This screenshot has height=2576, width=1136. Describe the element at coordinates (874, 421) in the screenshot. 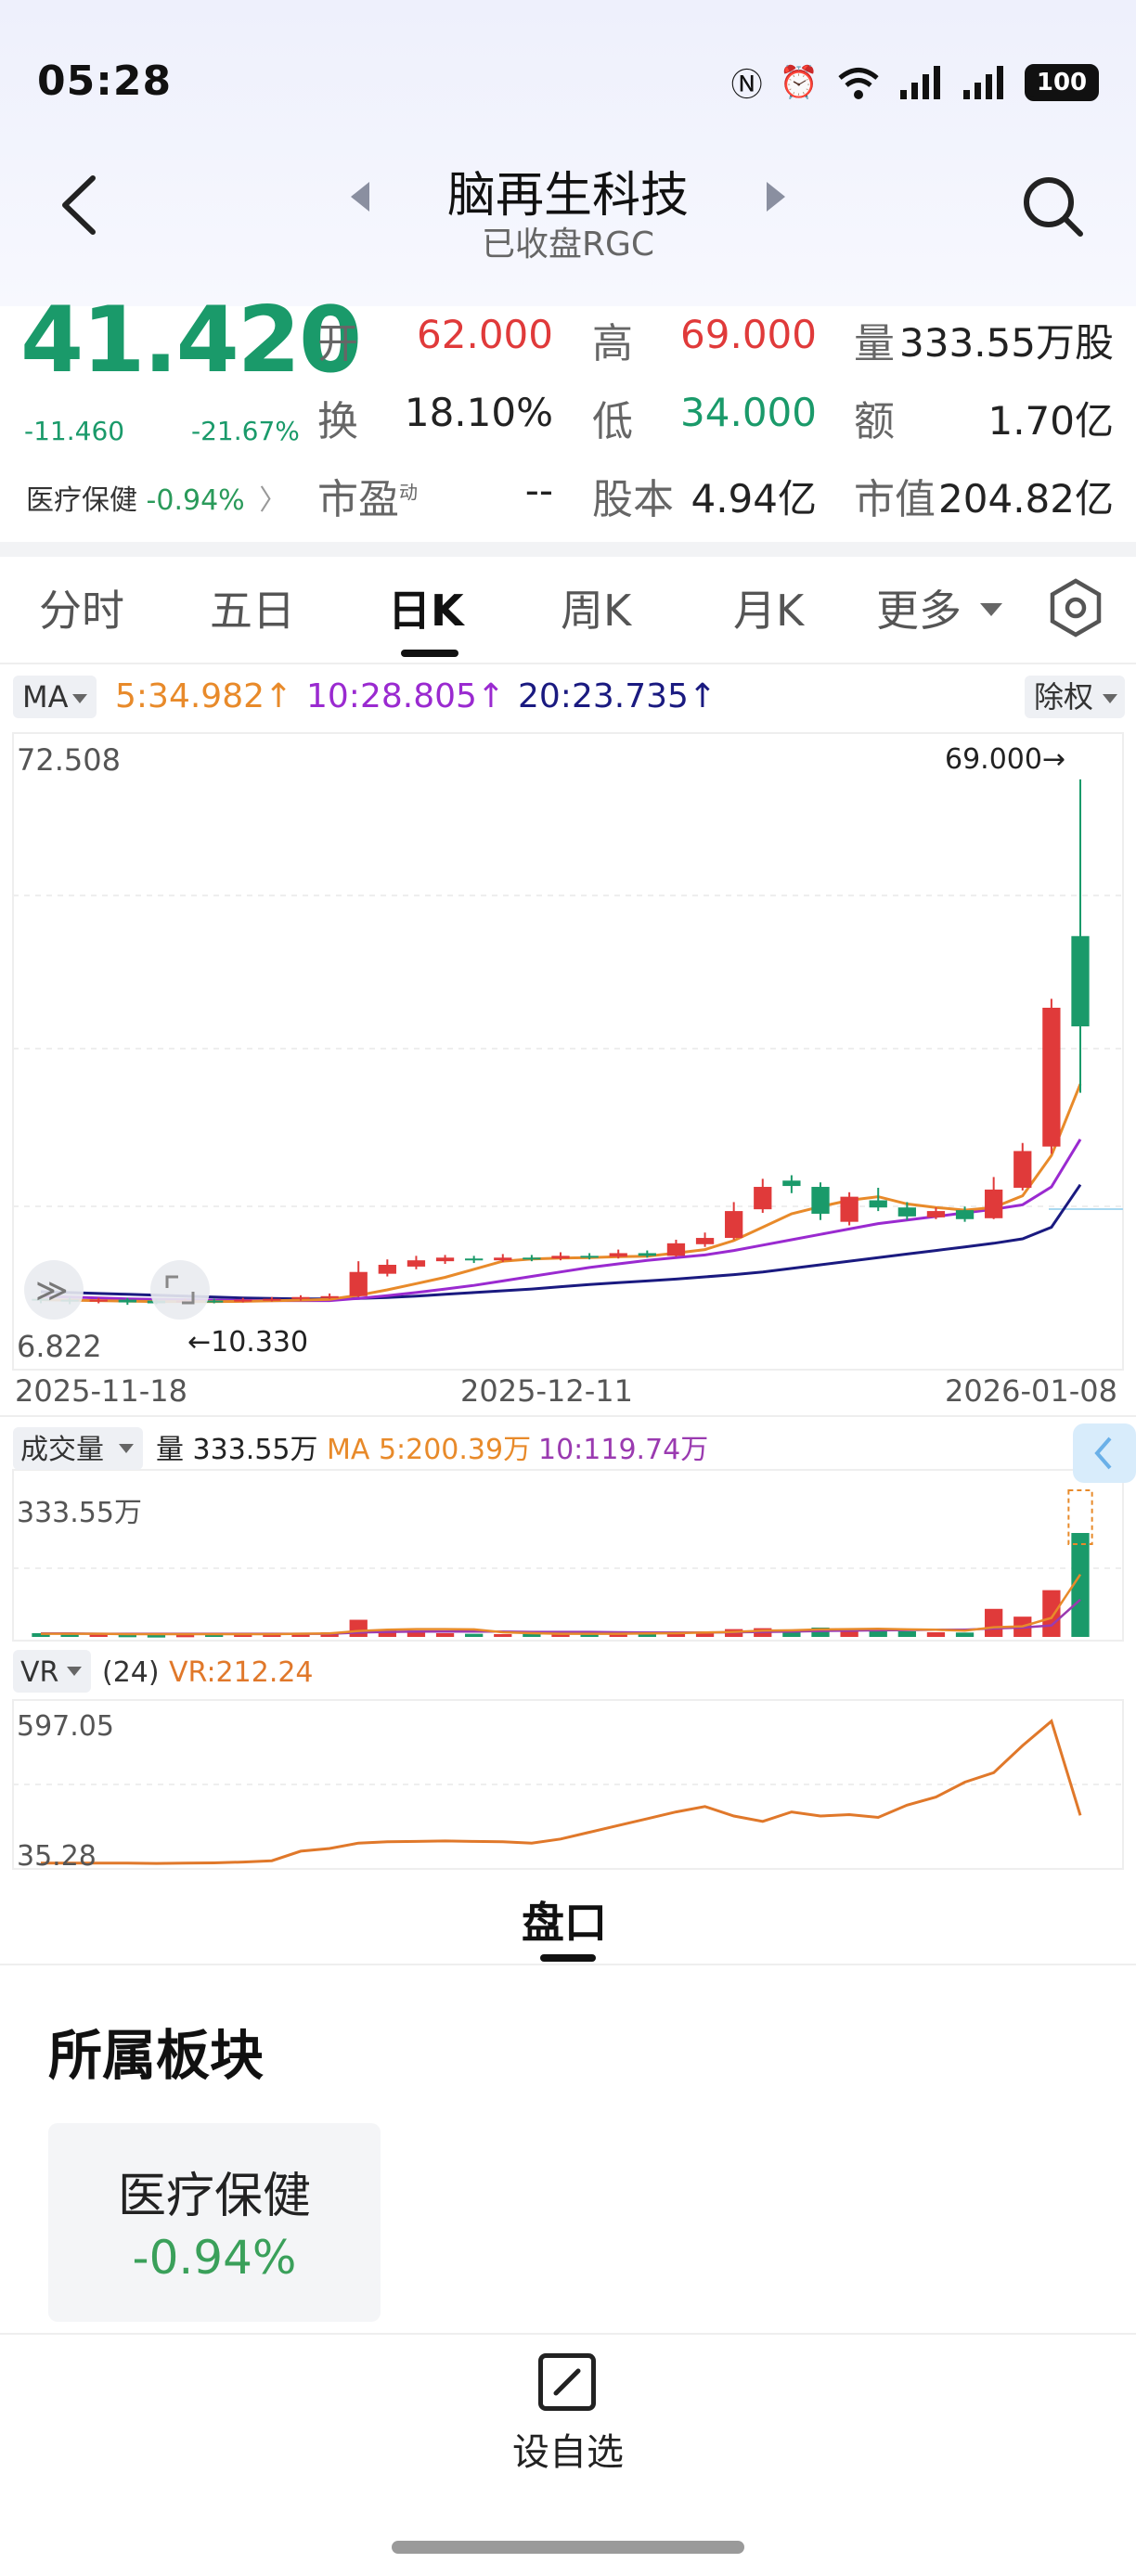

I see `amount-label: 额` at that location.